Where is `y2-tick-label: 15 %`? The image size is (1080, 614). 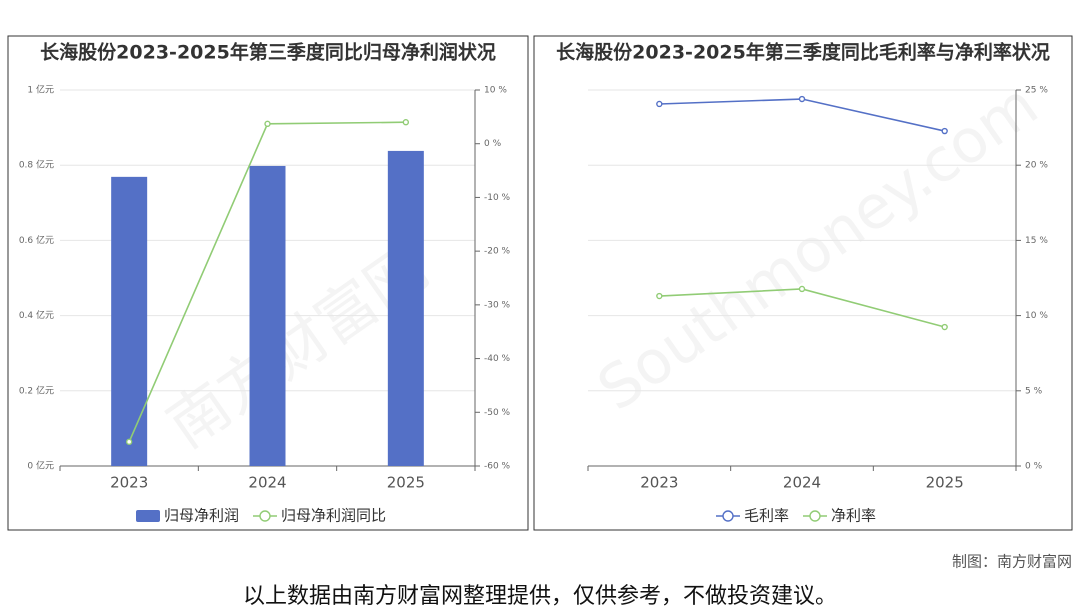
y2-tick-label: 15 % is located at coordinates (1036, 241).